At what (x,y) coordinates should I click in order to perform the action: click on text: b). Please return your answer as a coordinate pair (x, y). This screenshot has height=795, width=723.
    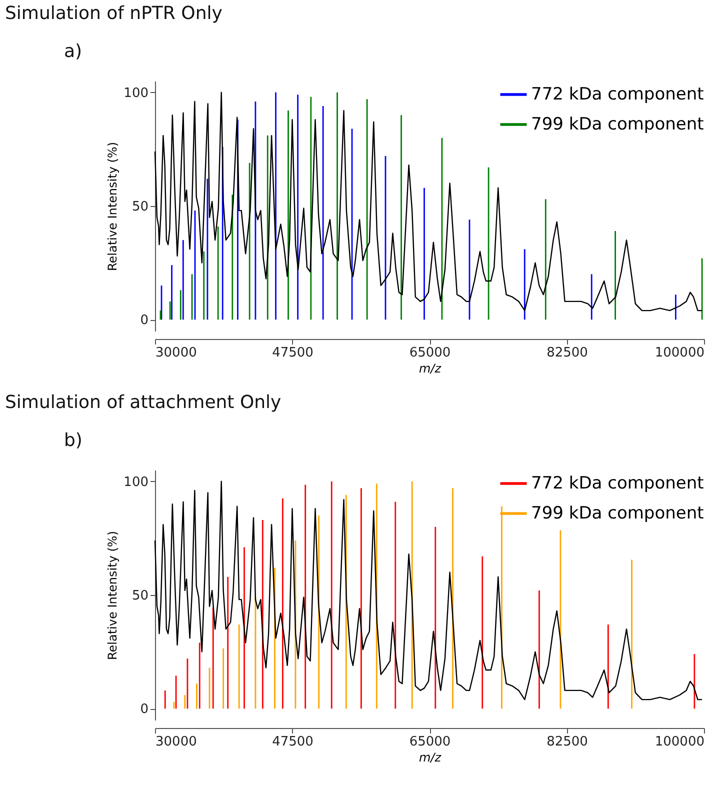
    Looking at the image, I should click on (73, 440).